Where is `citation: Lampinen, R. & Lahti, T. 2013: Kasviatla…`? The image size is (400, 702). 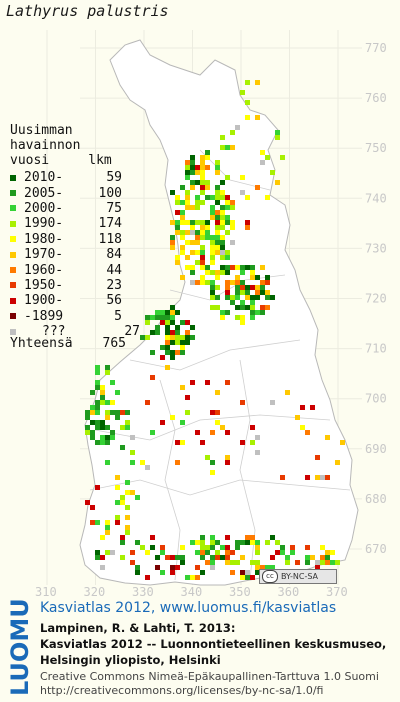 citation: Lampinen, R. & Lahti, T. 2013: Kasviatla… is located at coordinates (213, 644).